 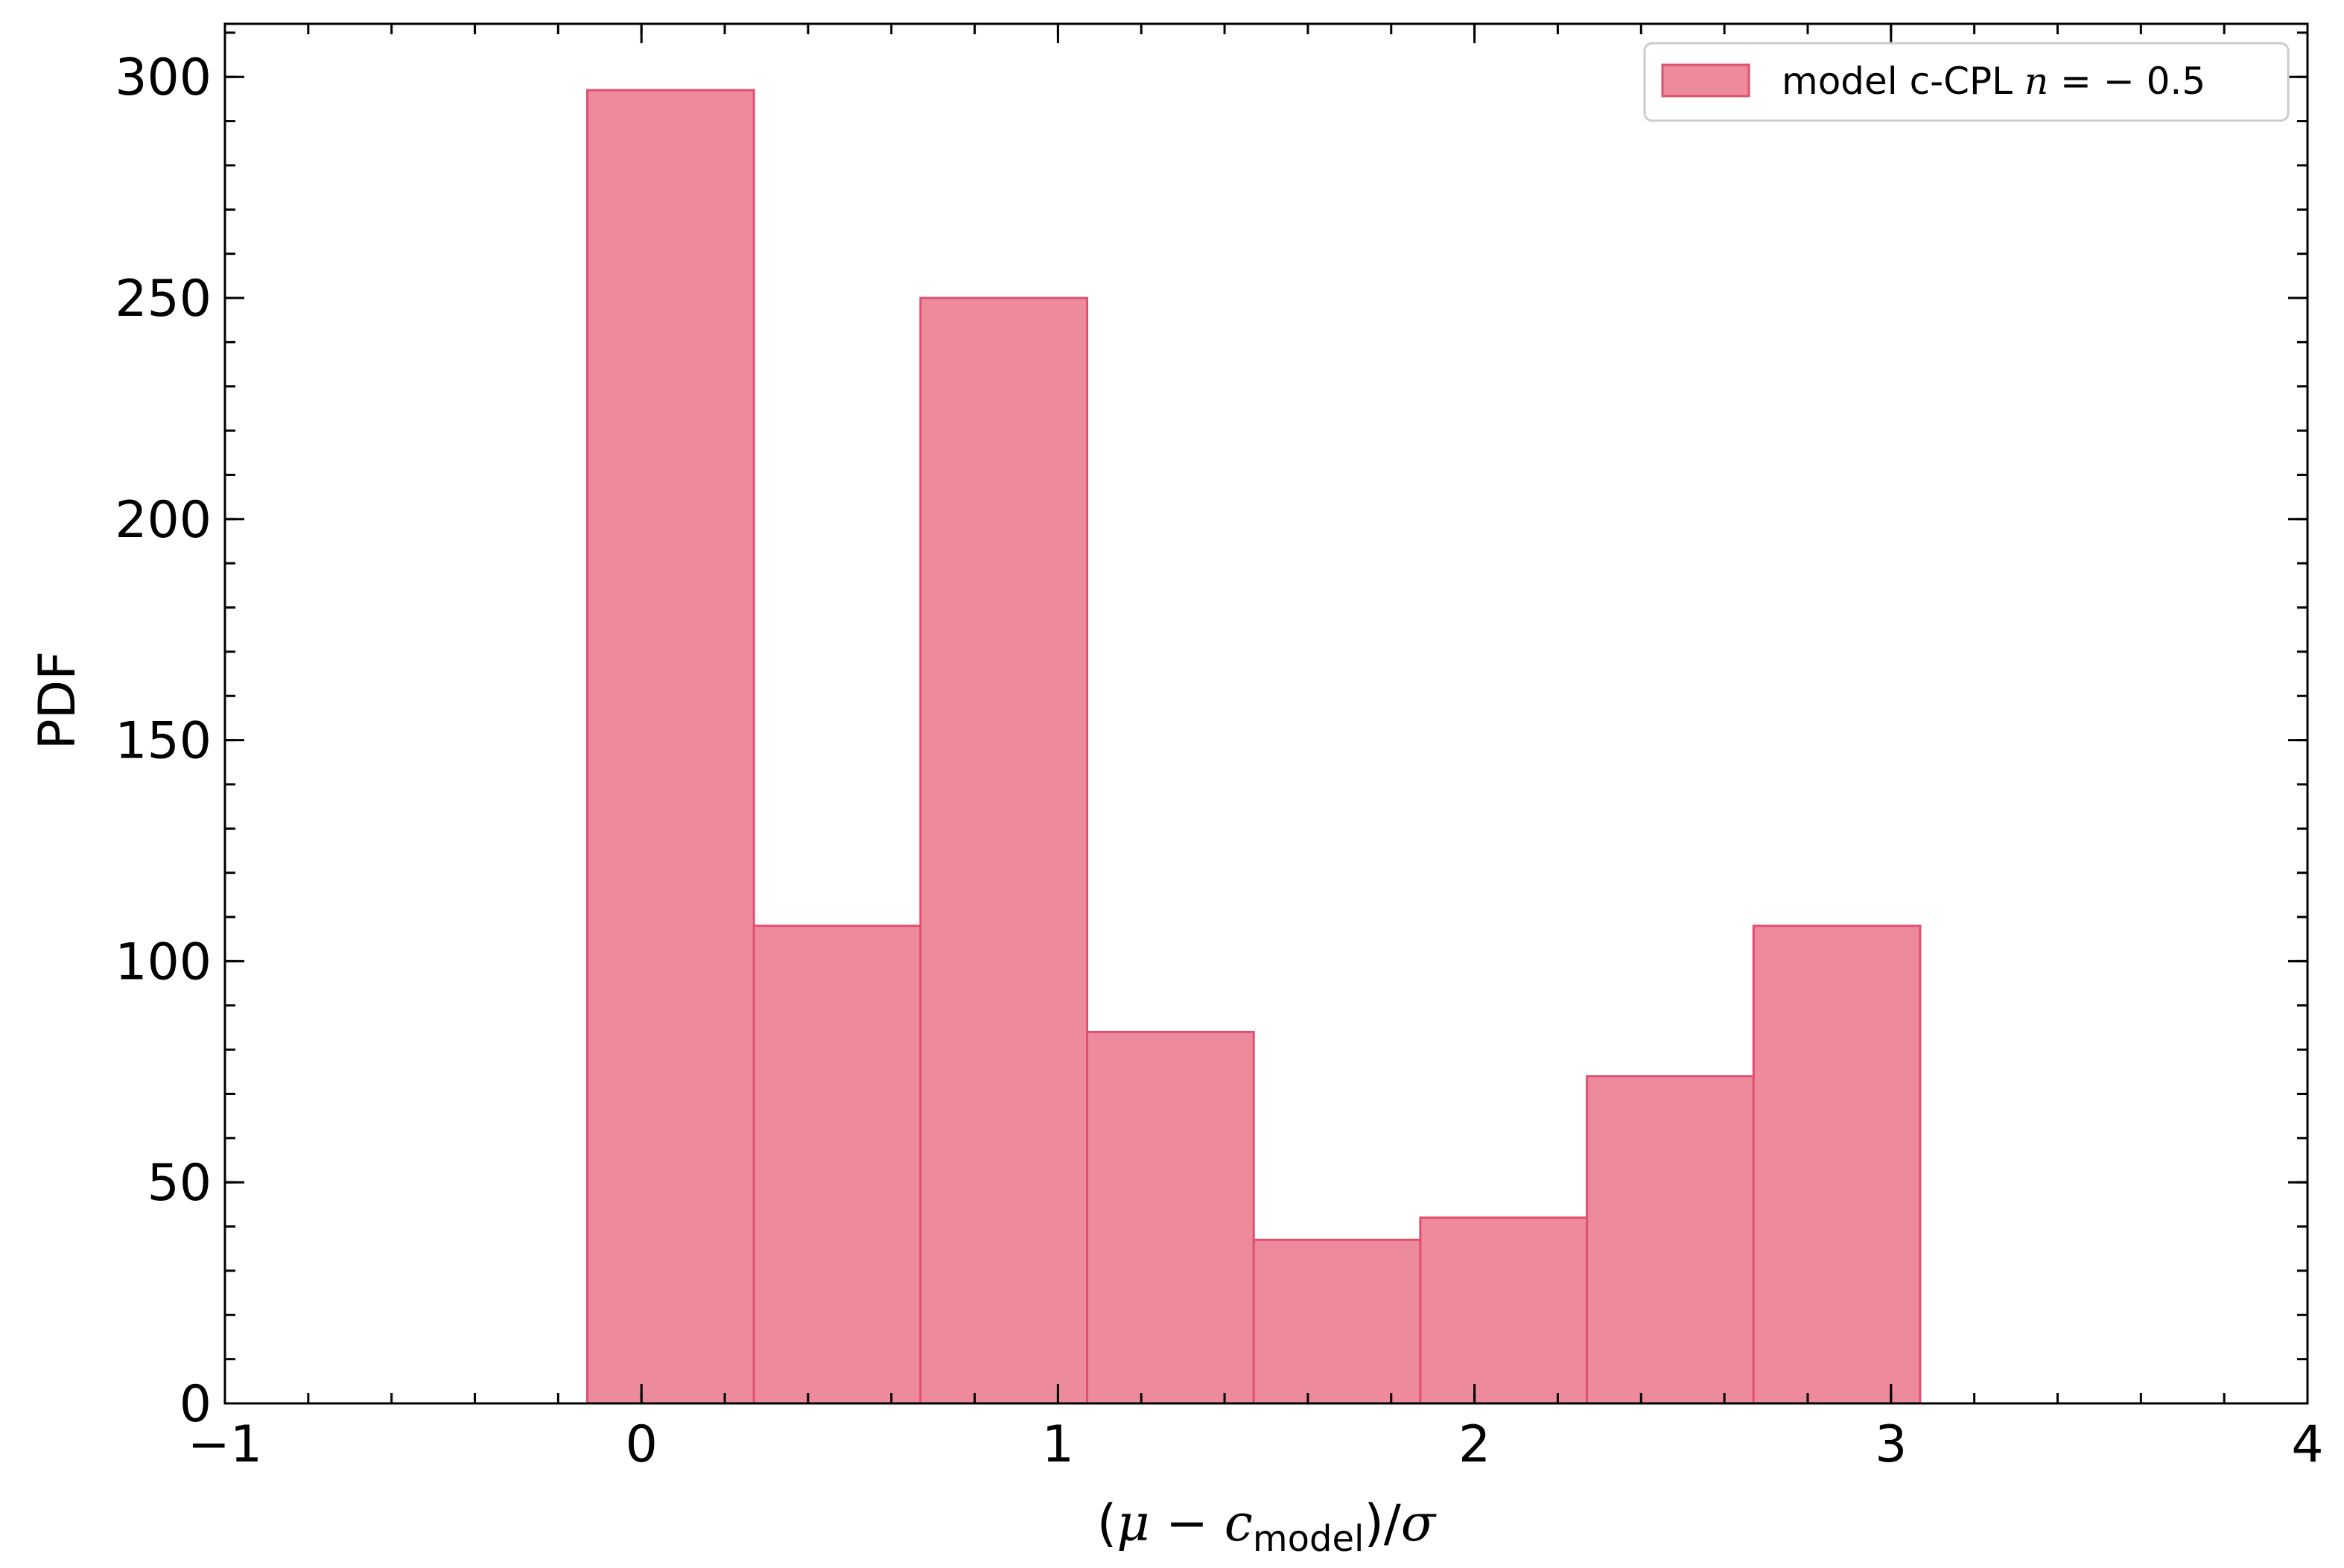 I want to click on legend: model c-CPL n = − 0.5, so click(x=1967, y=82).